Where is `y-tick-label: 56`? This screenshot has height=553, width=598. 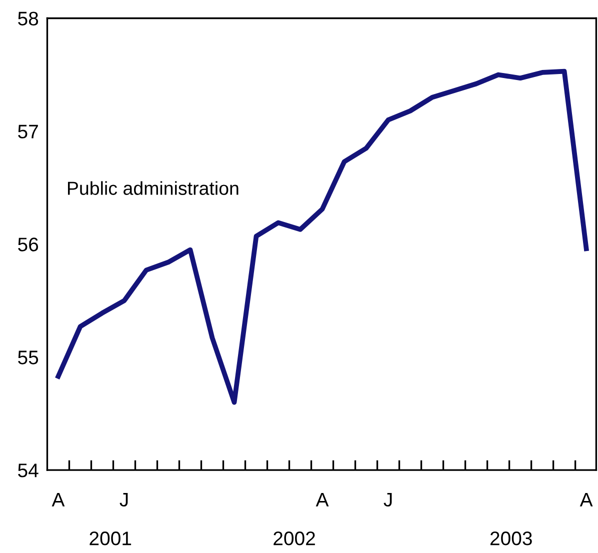 y-tick-label: 56 is located at coordinates (28, 245).